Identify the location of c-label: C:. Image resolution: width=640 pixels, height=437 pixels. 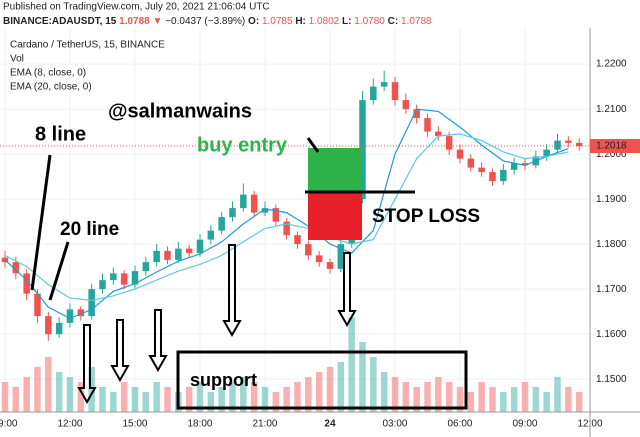
(393, 21).